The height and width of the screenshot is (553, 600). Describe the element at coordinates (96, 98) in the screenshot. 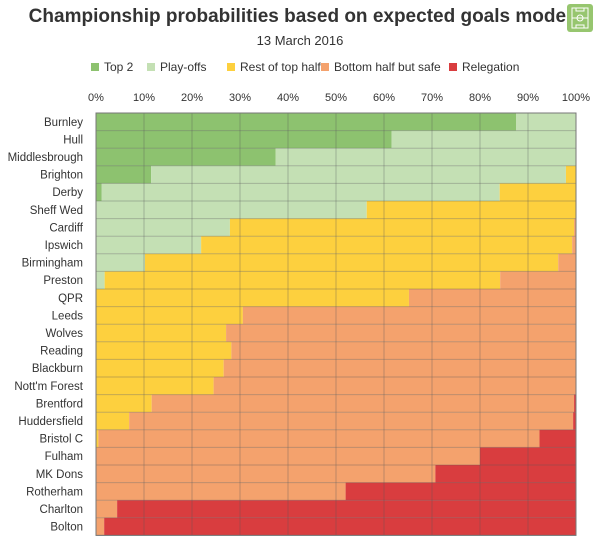

I see `x-tick-label: 0%` at that location.